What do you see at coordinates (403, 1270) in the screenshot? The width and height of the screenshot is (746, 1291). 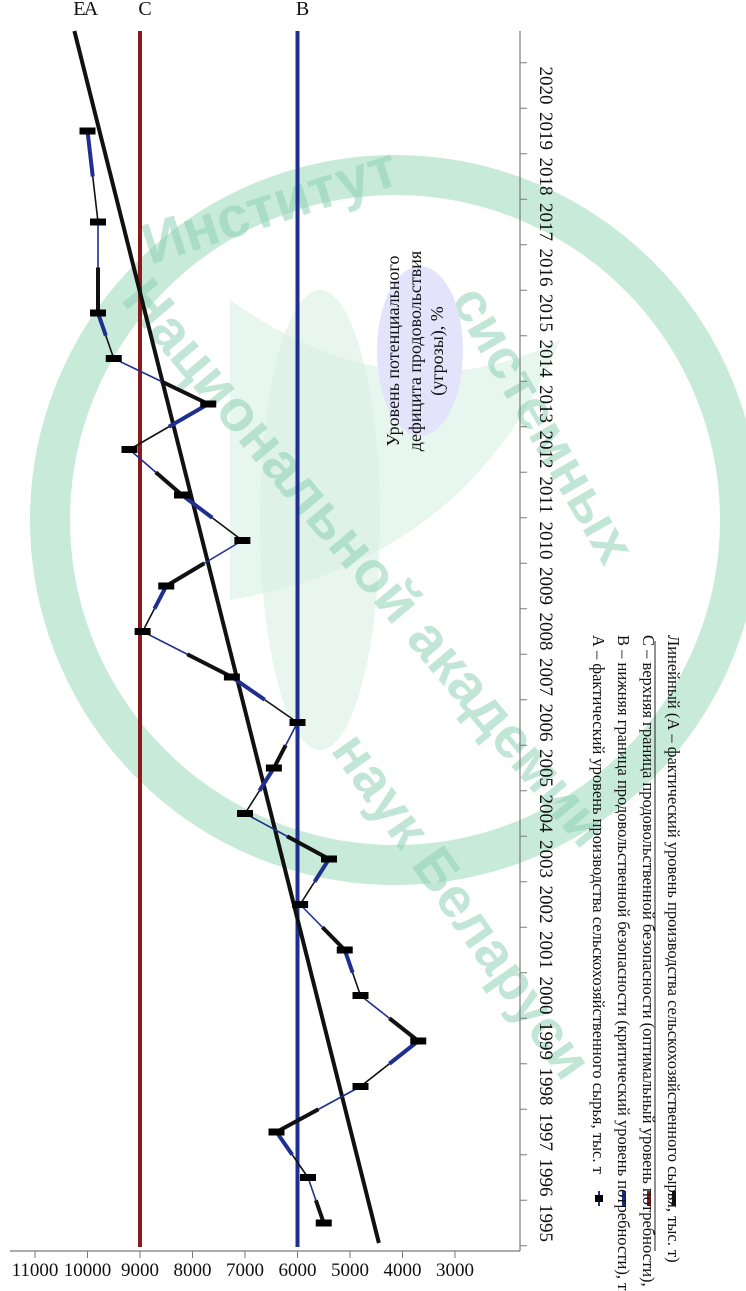 I see `y-tick-label: 4000` at bounding box center [403, 1270].